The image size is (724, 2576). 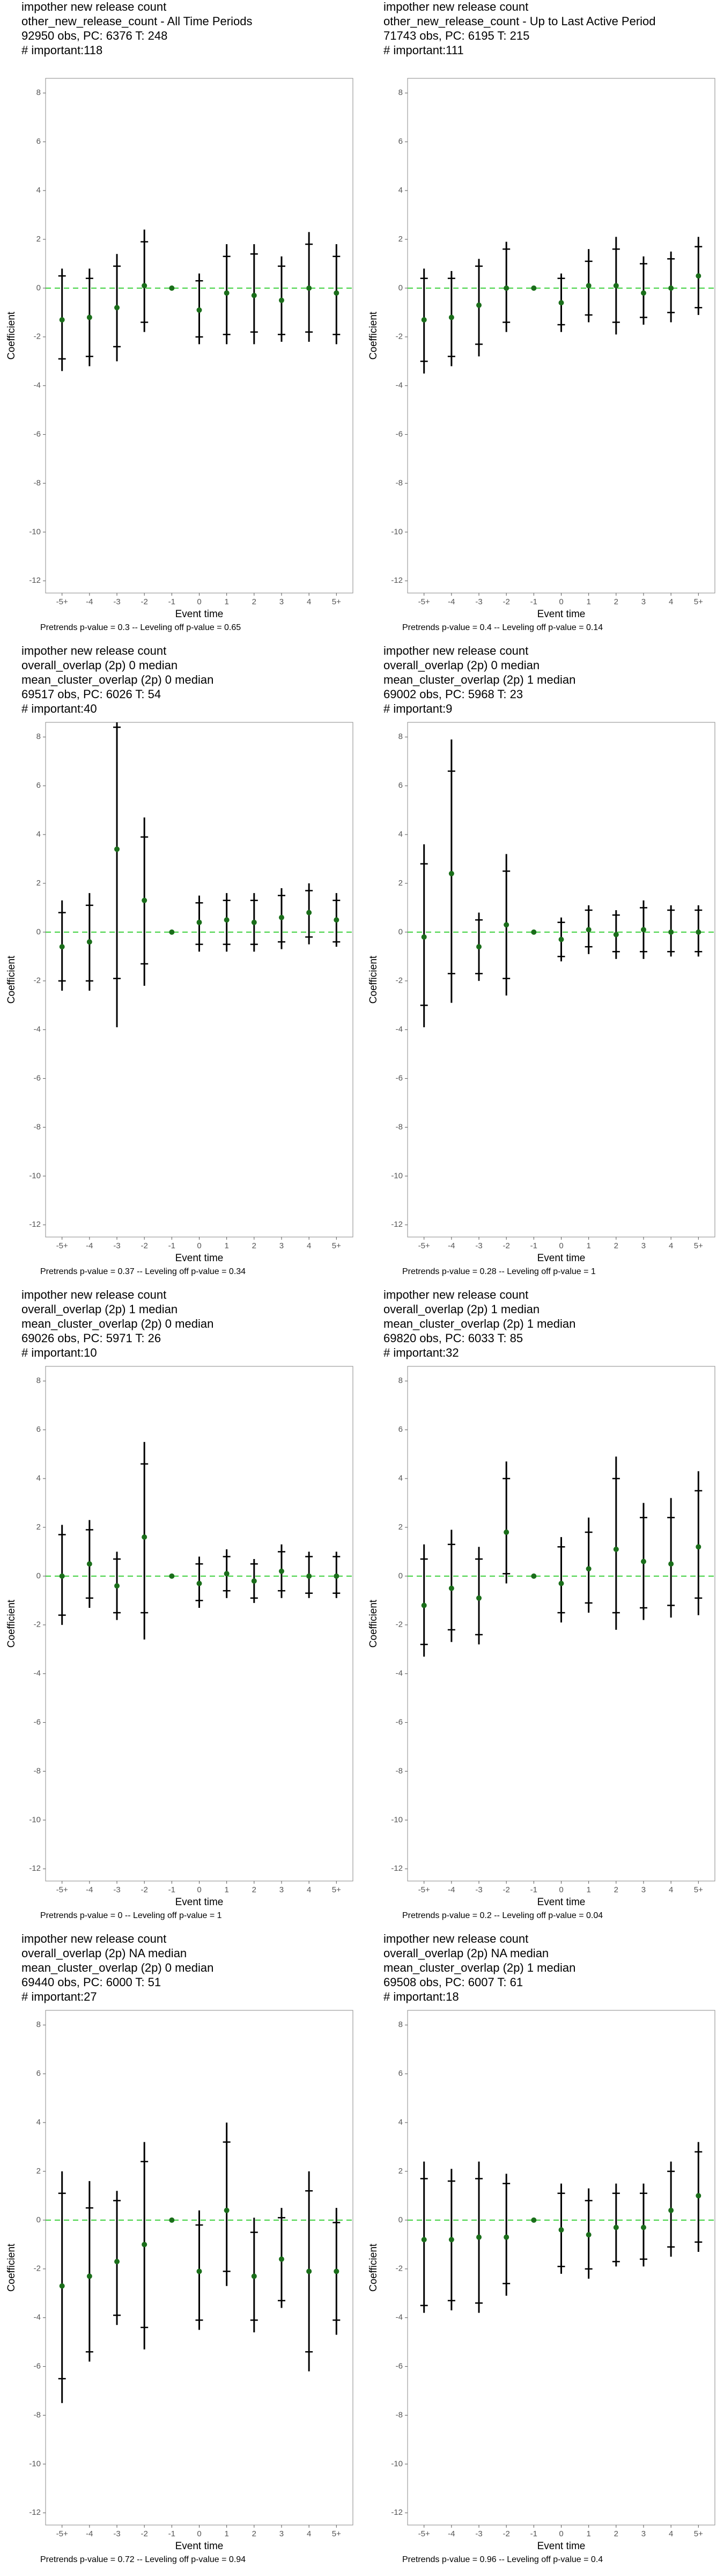 What do you see at coordinates (461, 1309) in the screenshot?
I see `title-line: overall_overlap (2p) 1 median` at bounding box center [461, 1309].